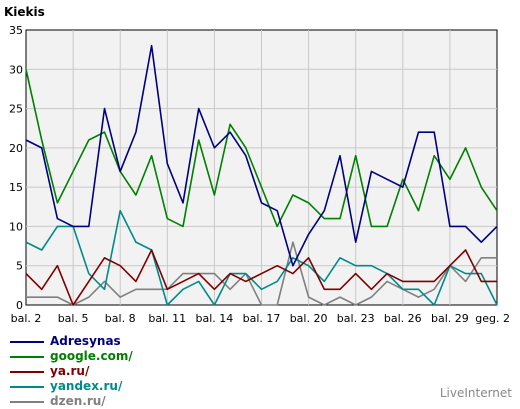 This screenshot has width=520, height=409. What do you see at coordinates (16, 69) in the screenshot?
I see `y-tick-label: 30` at bounding box center [16, 69].